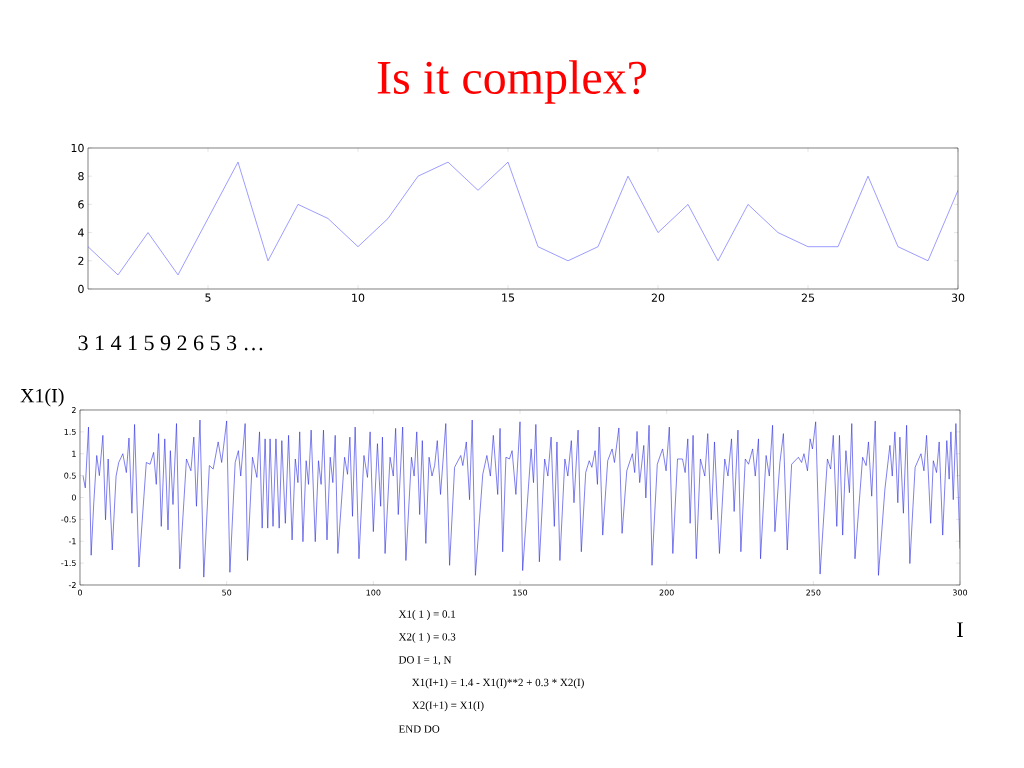 The width and height of the screenshot is (1024, 768). What do you see at coordinates (425, 661) in the screenshot?
I see `text: DO I = 1, N` at bounding box center [425, 661].